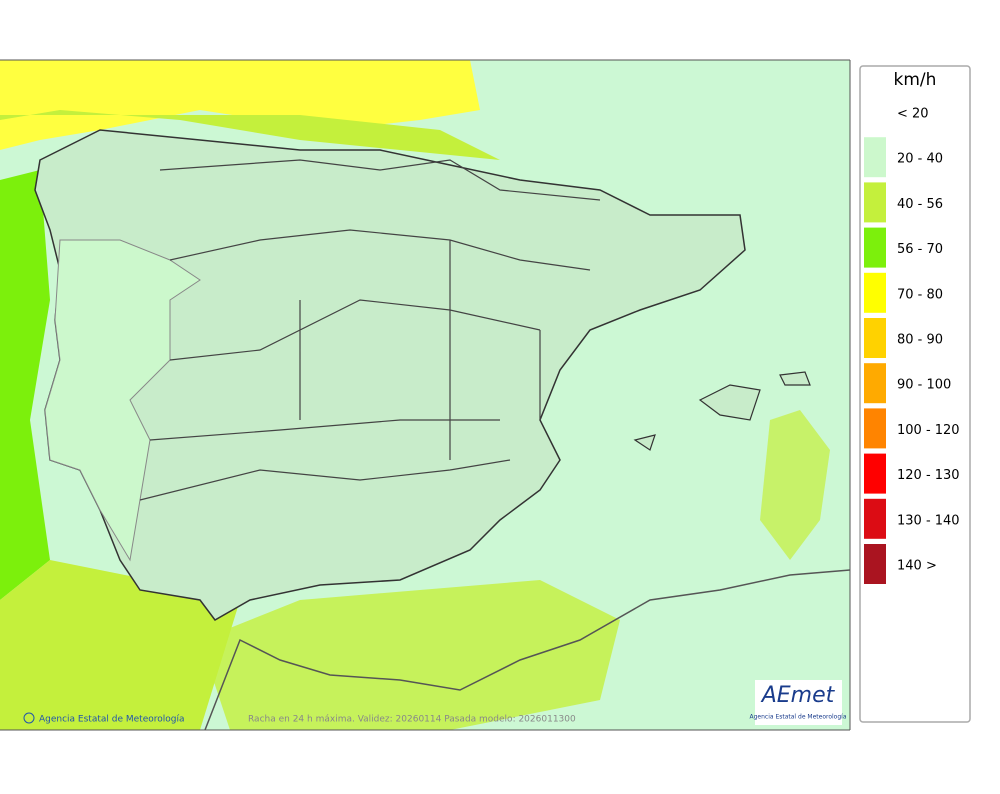 The image size is (1000, 794). Describe the element at coordinates (29, 718) in the screenshot. I see `credit-icon` at that location.